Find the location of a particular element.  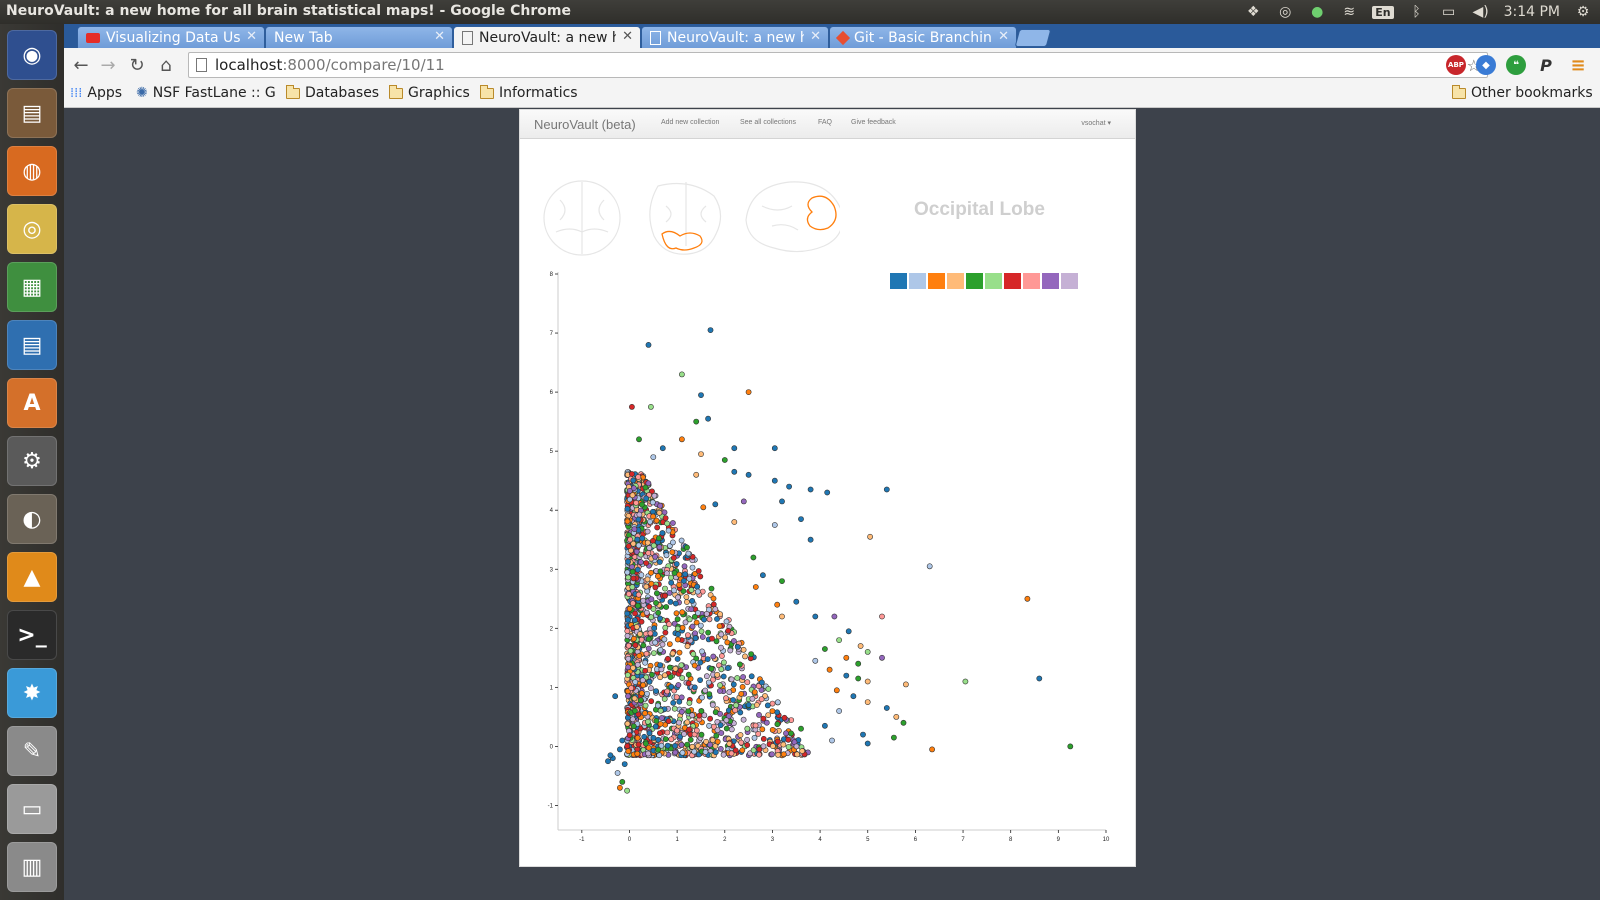

nav-faq: FAQ is located at coordinates (825, 122).